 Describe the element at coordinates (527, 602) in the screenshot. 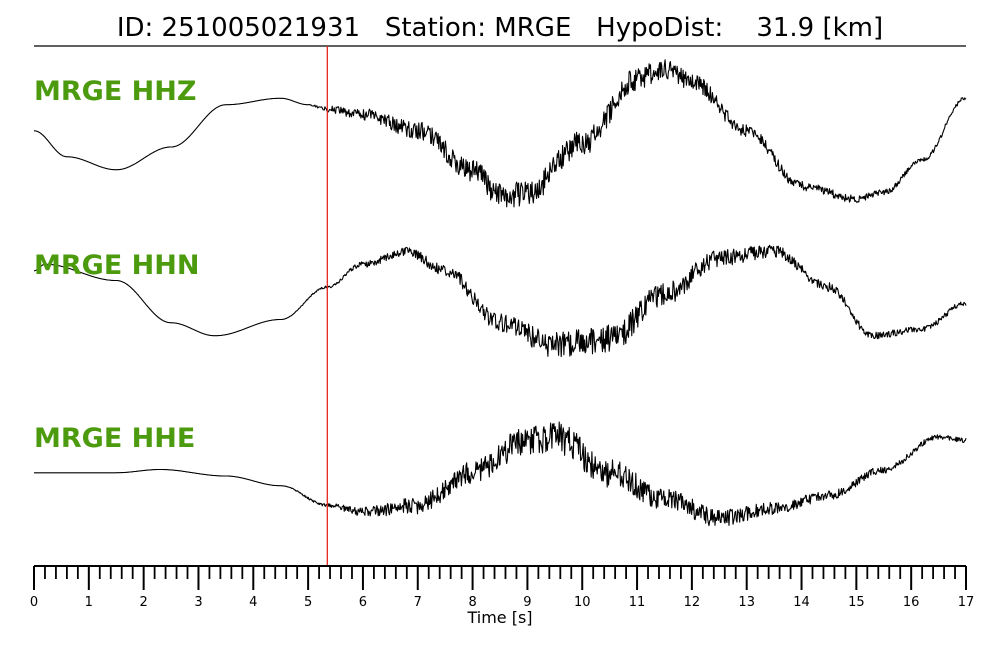

I see `x-tick-label: 9` at that location.